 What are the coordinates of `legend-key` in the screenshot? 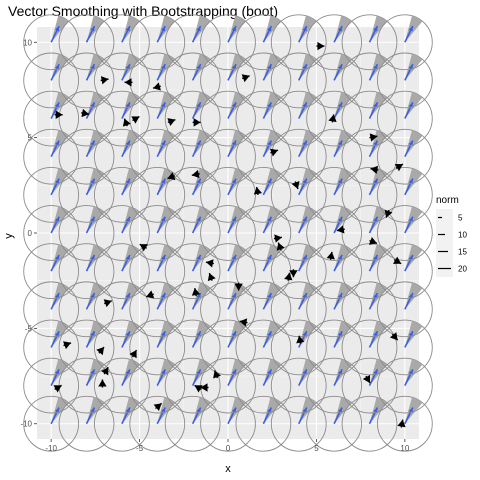 It's located at (444, 251).